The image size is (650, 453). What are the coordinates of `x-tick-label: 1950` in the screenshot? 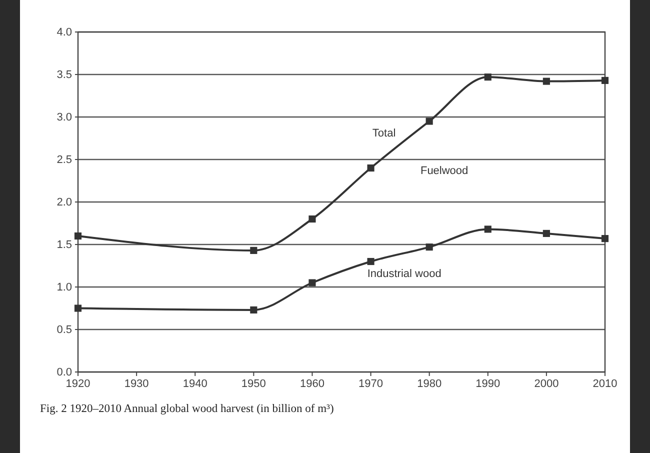 It's located at (253, 384).